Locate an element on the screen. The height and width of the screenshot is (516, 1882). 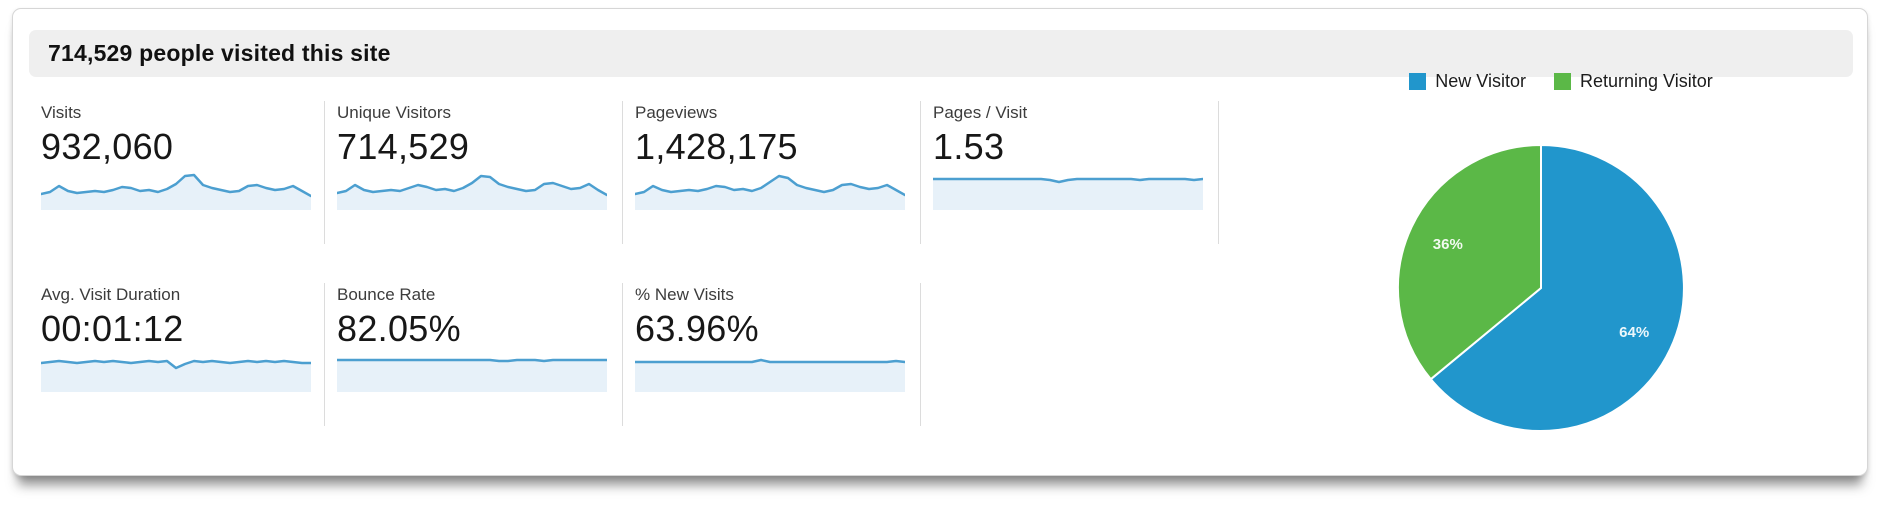
metric-card-visits: Visits 932,060 is located at coordinates (183, 172).